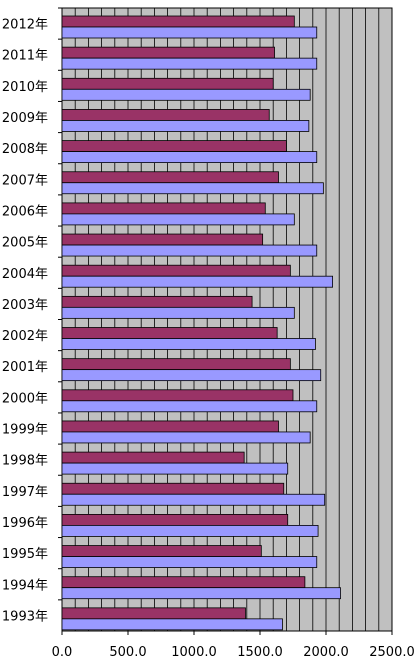  What do you see at coordinates (178, 312) in the screenshot?
I see `bar-2003年-series-2` at bounding box center [178, 312].